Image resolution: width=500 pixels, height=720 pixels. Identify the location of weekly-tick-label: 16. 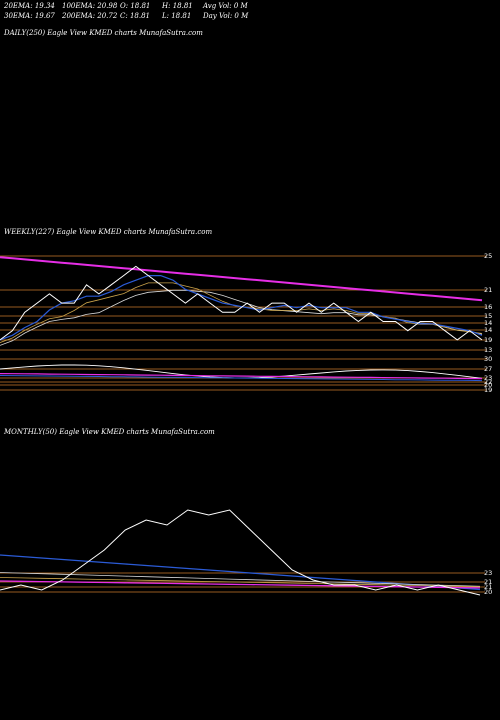
(488, 307).